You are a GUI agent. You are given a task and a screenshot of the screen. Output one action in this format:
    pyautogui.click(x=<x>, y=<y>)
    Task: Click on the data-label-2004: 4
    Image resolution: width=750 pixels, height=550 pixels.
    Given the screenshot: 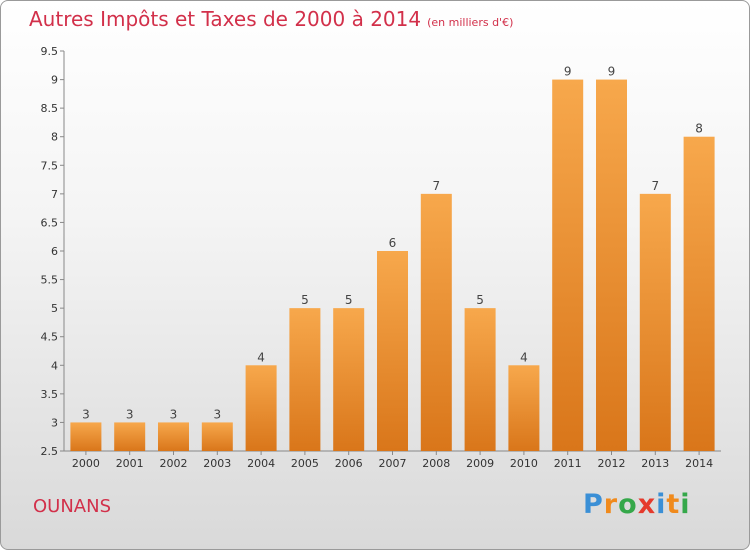 What is the action you would take?
    pyautogui.click(x=261, y=357)
    